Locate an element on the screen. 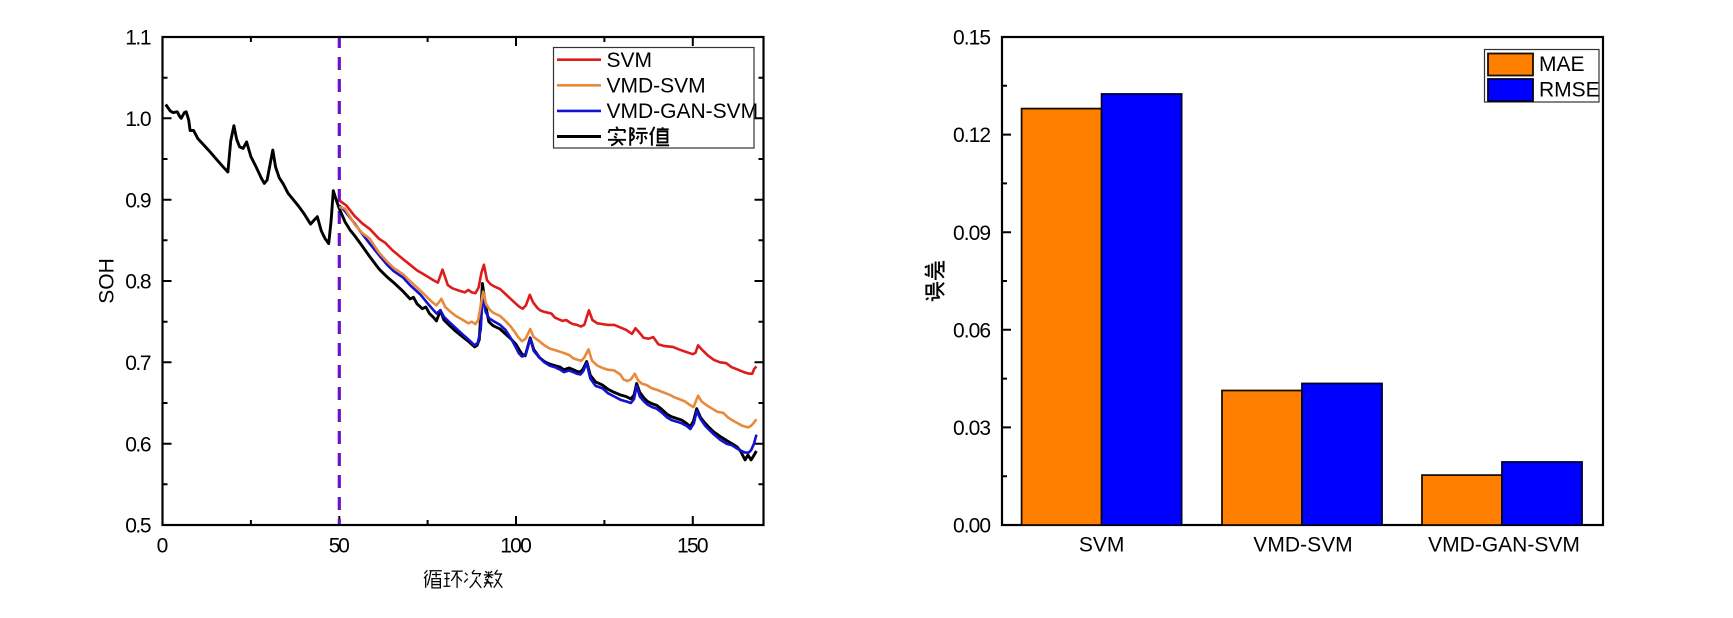 This screenshot has height=618, width=1733. svg-text: 100 is located at coordinates (516, 546).